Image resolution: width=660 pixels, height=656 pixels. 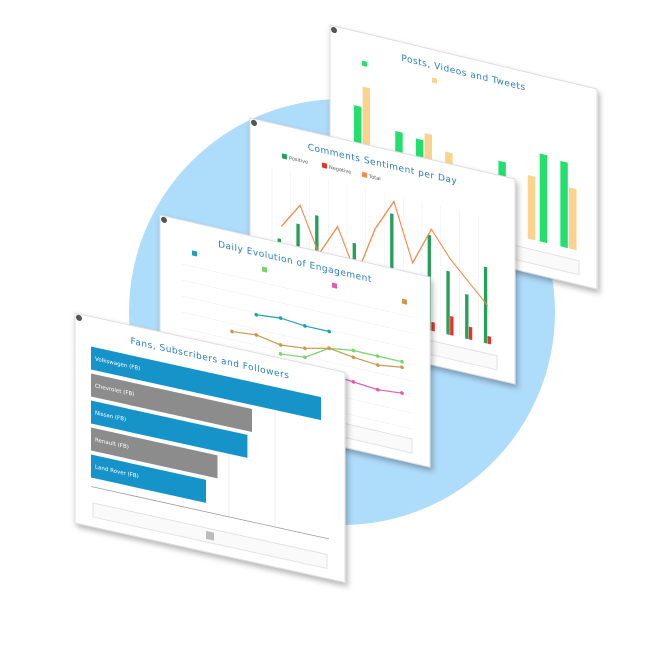 What do you see at coordinates (210, 535) in the screenshot?
I see `footer-icon` at bounding box center [210, 535].